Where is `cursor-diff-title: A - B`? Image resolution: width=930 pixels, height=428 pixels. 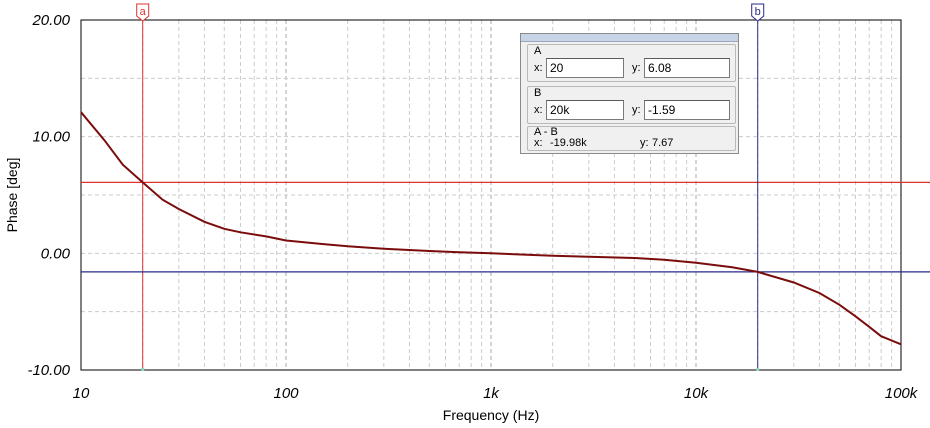 cursor-diff-title: A - B is located at coordinates (546, 132).